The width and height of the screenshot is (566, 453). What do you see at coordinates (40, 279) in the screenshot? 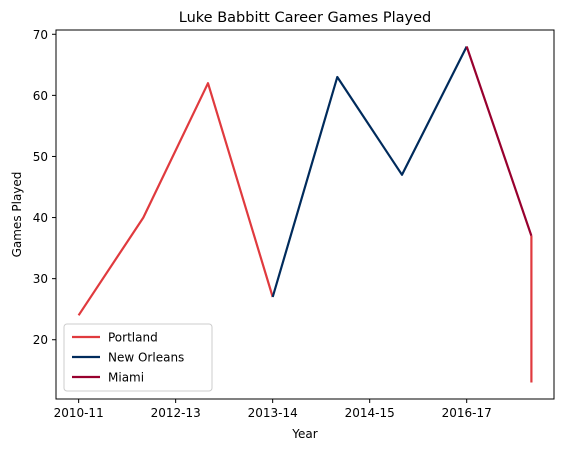
I see `y-tick-label: 30` at bounding box center [40, 279].